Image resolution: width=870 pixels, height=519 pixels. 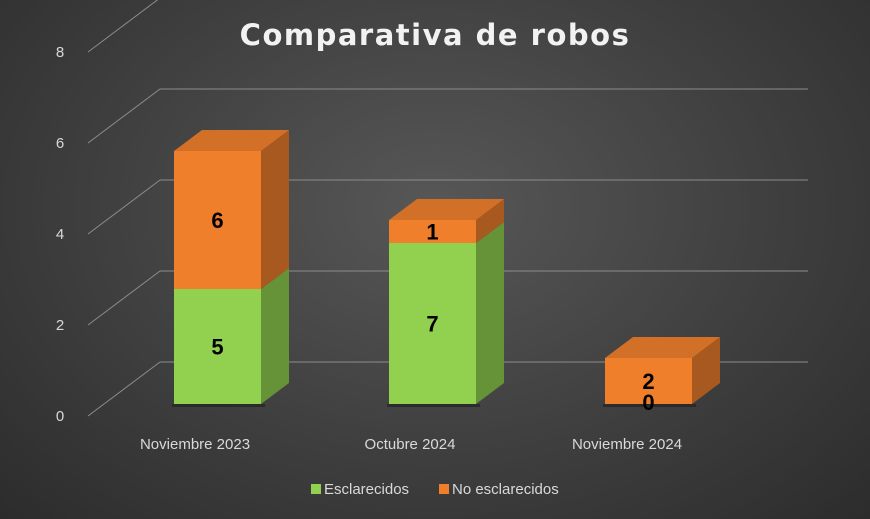 What do you see at coordinates (627, 444) in the screenshot?
I see `x-category-label: Noviembre 2024` at bounding box center [627, 444].